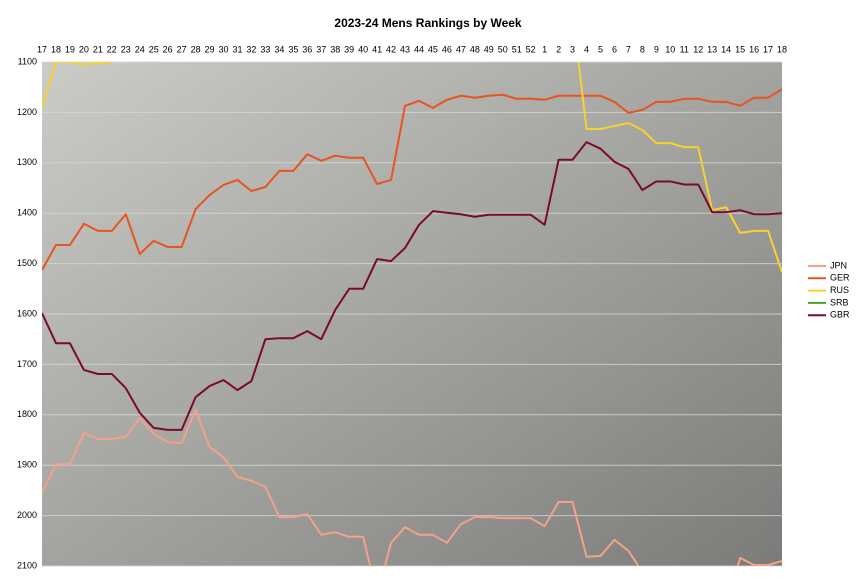  Describe the element at coordinates (307, 49) in the screenshot. I see `x-tick-label: 36` at that location.